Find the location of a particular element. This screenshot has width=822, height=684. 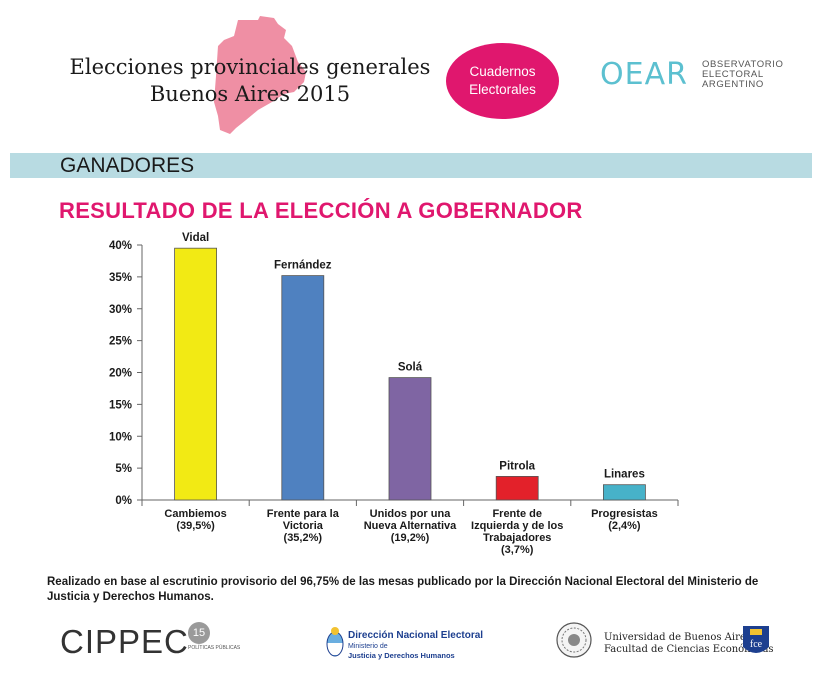

oear-line-1: OBSERVATORIO is located at coordinates (743, 64).